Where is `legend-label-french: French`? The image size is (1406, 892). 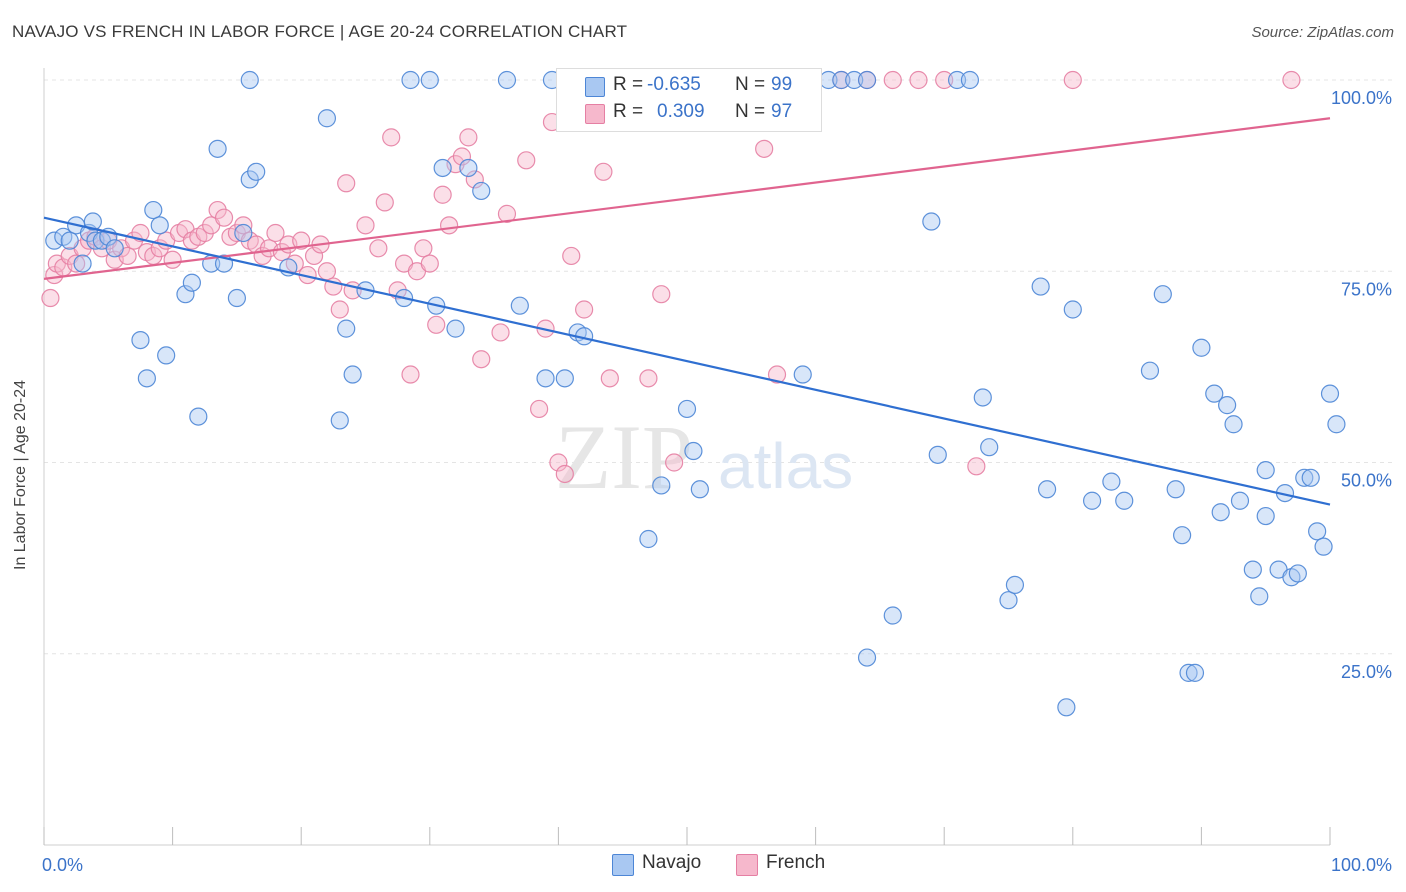
legend-label-french: French is located at coordinates (796, 862).